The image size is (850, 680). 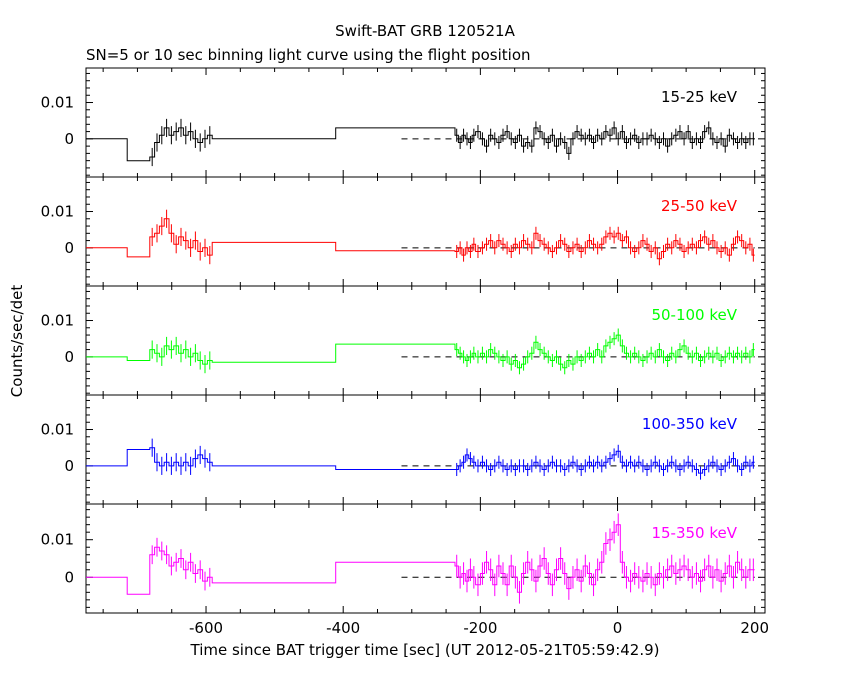 What do you see at coordinates (690, 424) in the screenshot?
I see `band-label: 100-350 keV` at bounding box center [690, 424].